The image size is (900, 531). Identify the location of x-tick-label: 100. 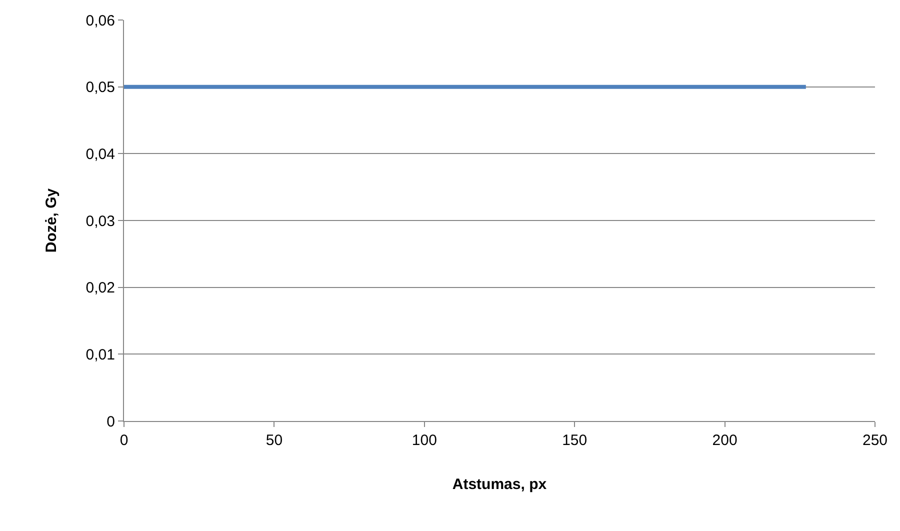
(424, 440).